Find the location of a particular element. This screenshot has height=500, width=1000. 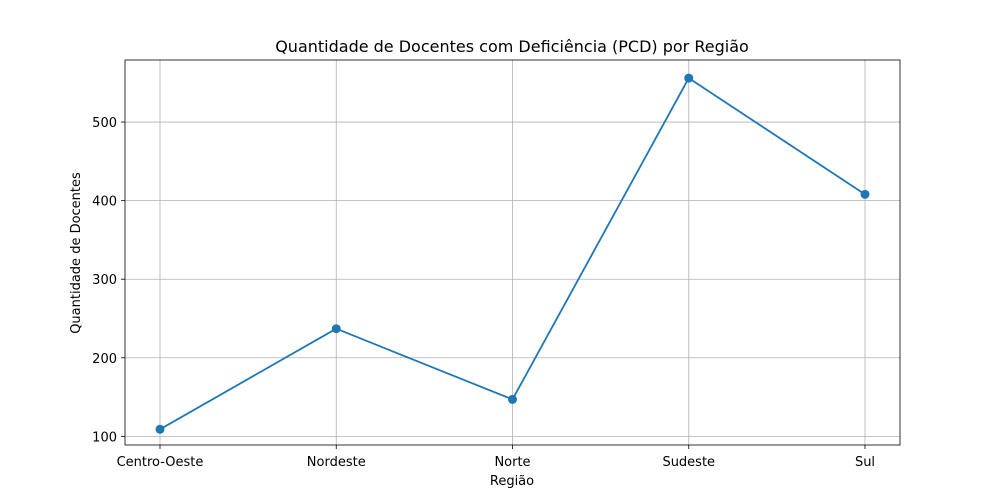

x-tick-label: Centro-Oeste is located at coordinates (160, 462).